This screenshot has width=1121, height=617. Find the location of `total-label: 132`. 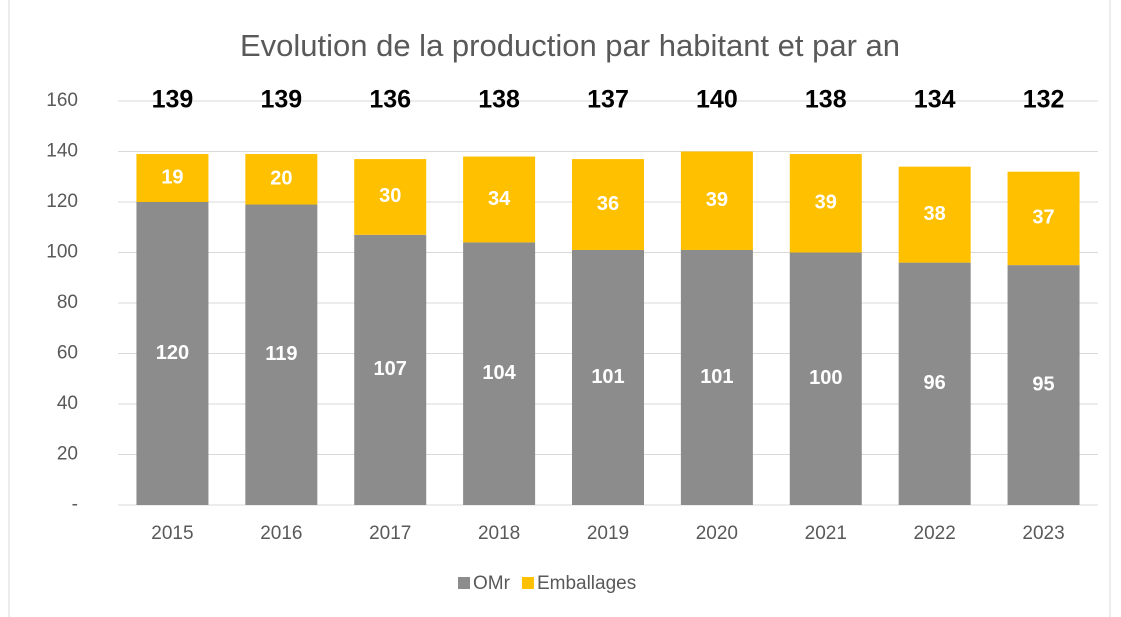

total-label: 132 is located at coordinates (1044, 100).